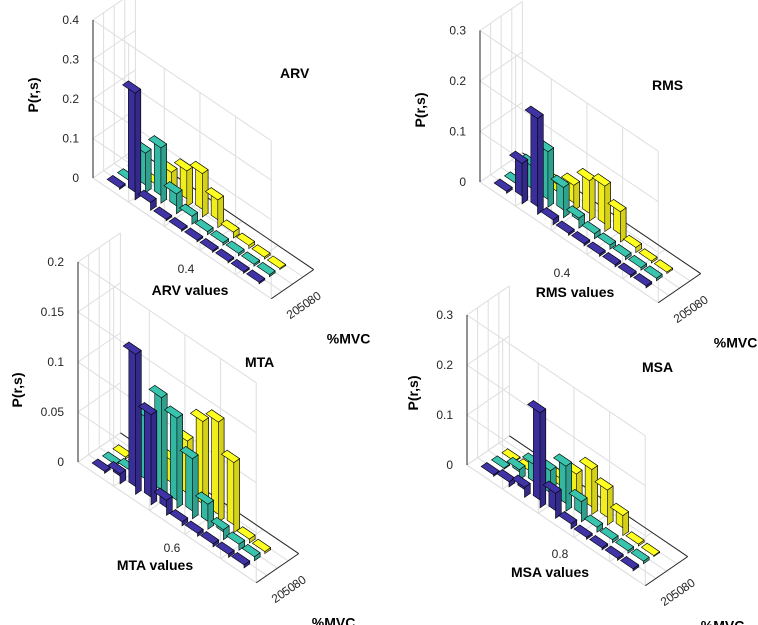  Describe the element at coordinates (562, 273) in the screenshot. I see `x-tick-label: 0.4` at that location.